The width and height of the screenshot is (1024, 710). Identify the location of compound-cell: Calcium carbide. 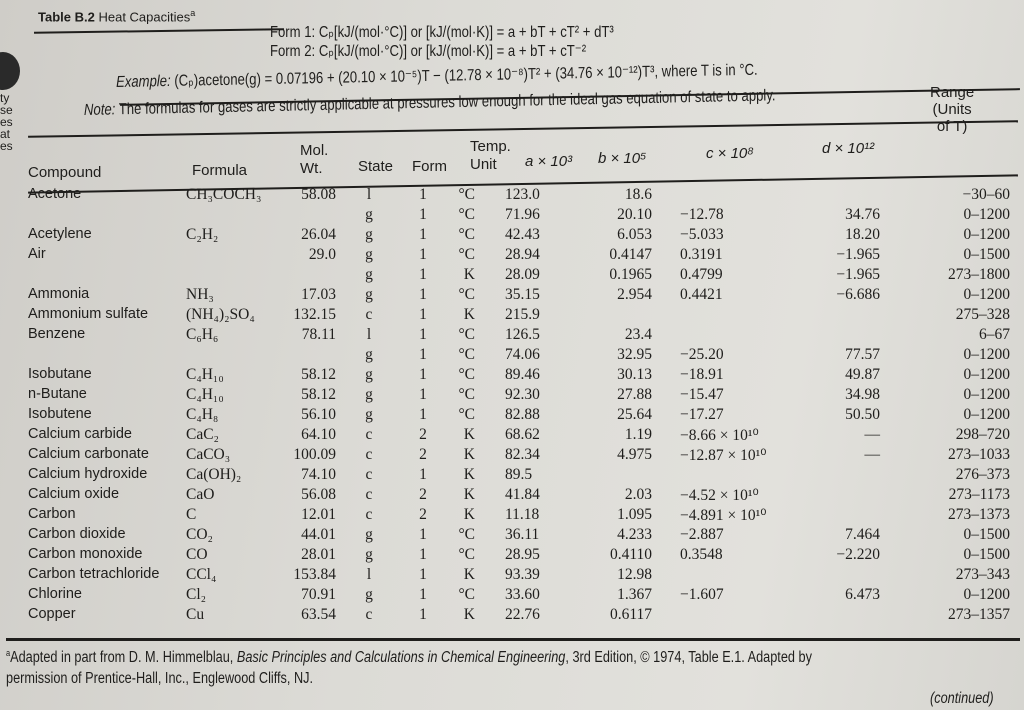
(80, 434).